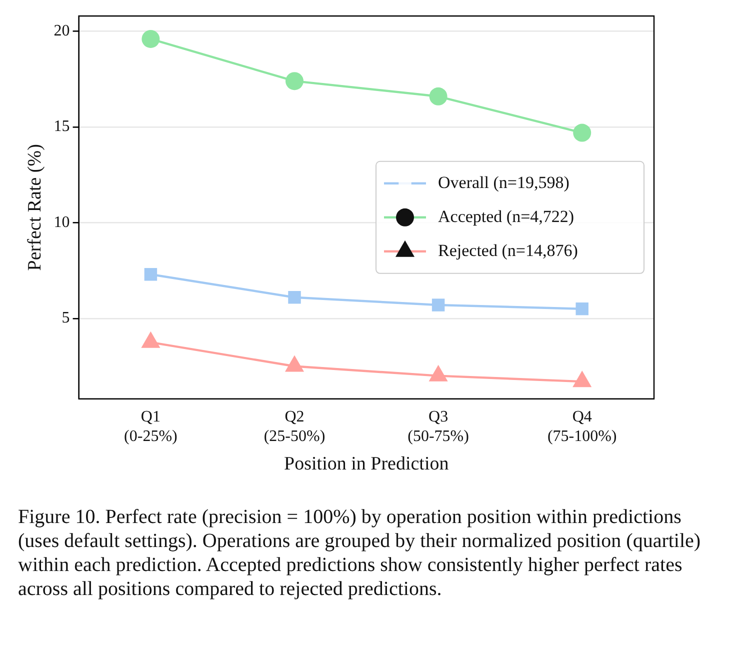 This screenshot has height=670, width=739. I want to click on legend-label: Accepted (n=4,722), so click(506, 216).